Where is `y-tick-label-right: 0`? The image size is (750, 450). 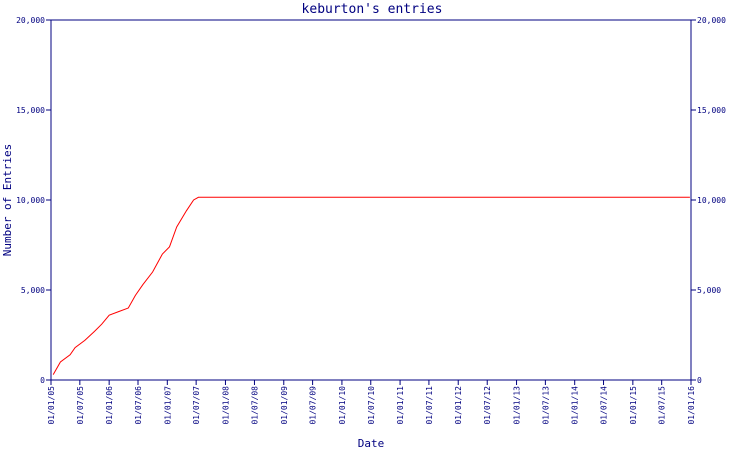
y-tick-label-right: 0 is located at coordinates (699, 380).